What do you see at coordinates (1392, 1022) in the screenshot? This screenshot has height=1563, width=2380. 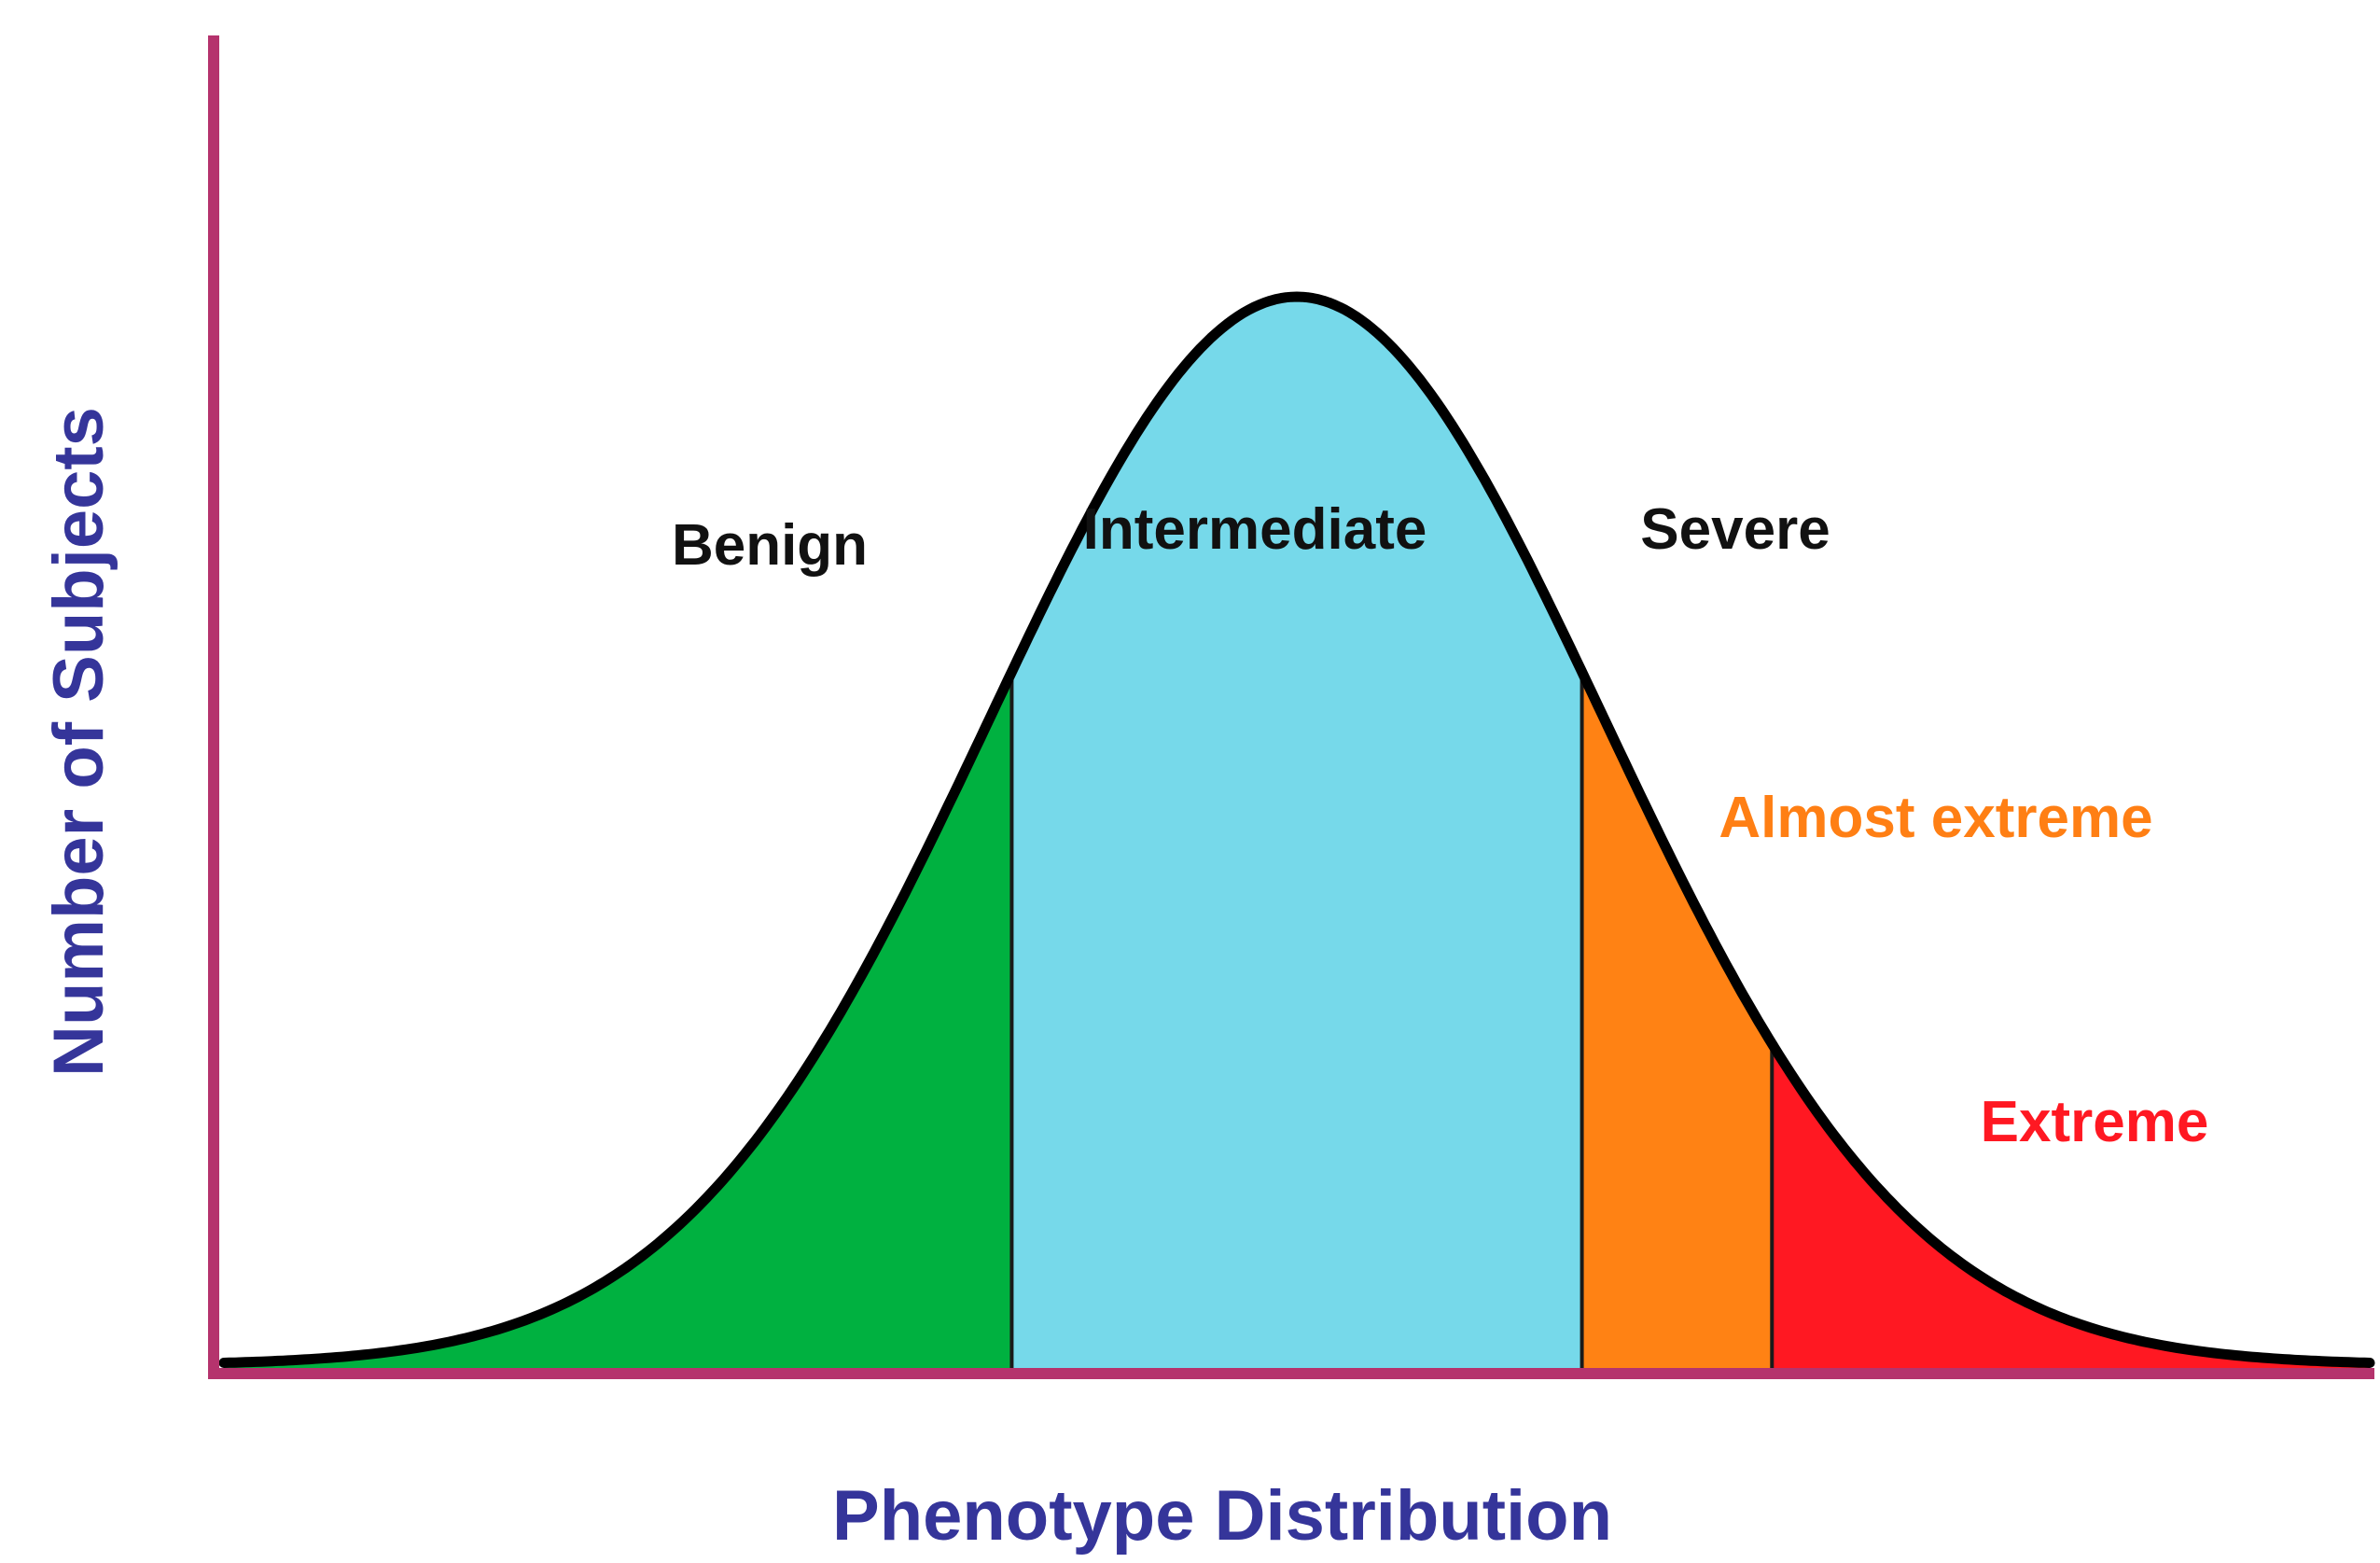 I see `region-dividers` at bounding box center [1392, 1022].